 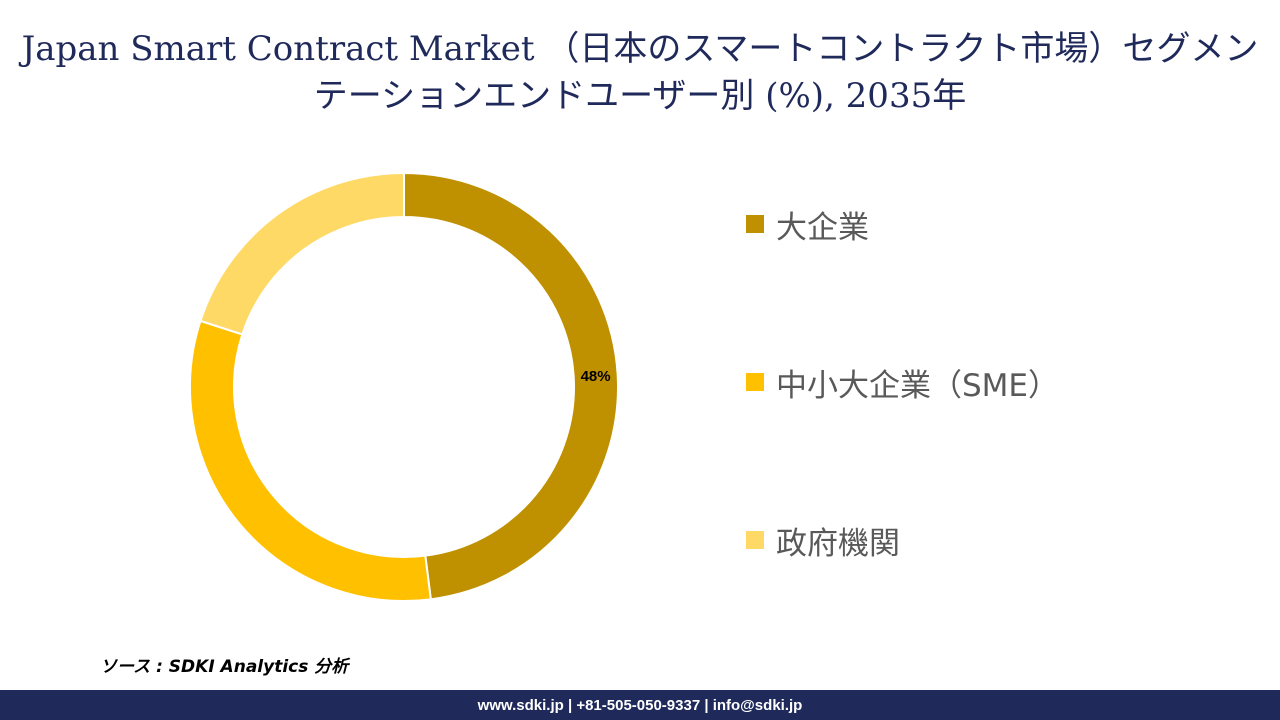 What do you see at coordinates (918, 385) in the screenshot?
I see `legend-label: 中小大企業（SME）` at bounding box center [918, 385].